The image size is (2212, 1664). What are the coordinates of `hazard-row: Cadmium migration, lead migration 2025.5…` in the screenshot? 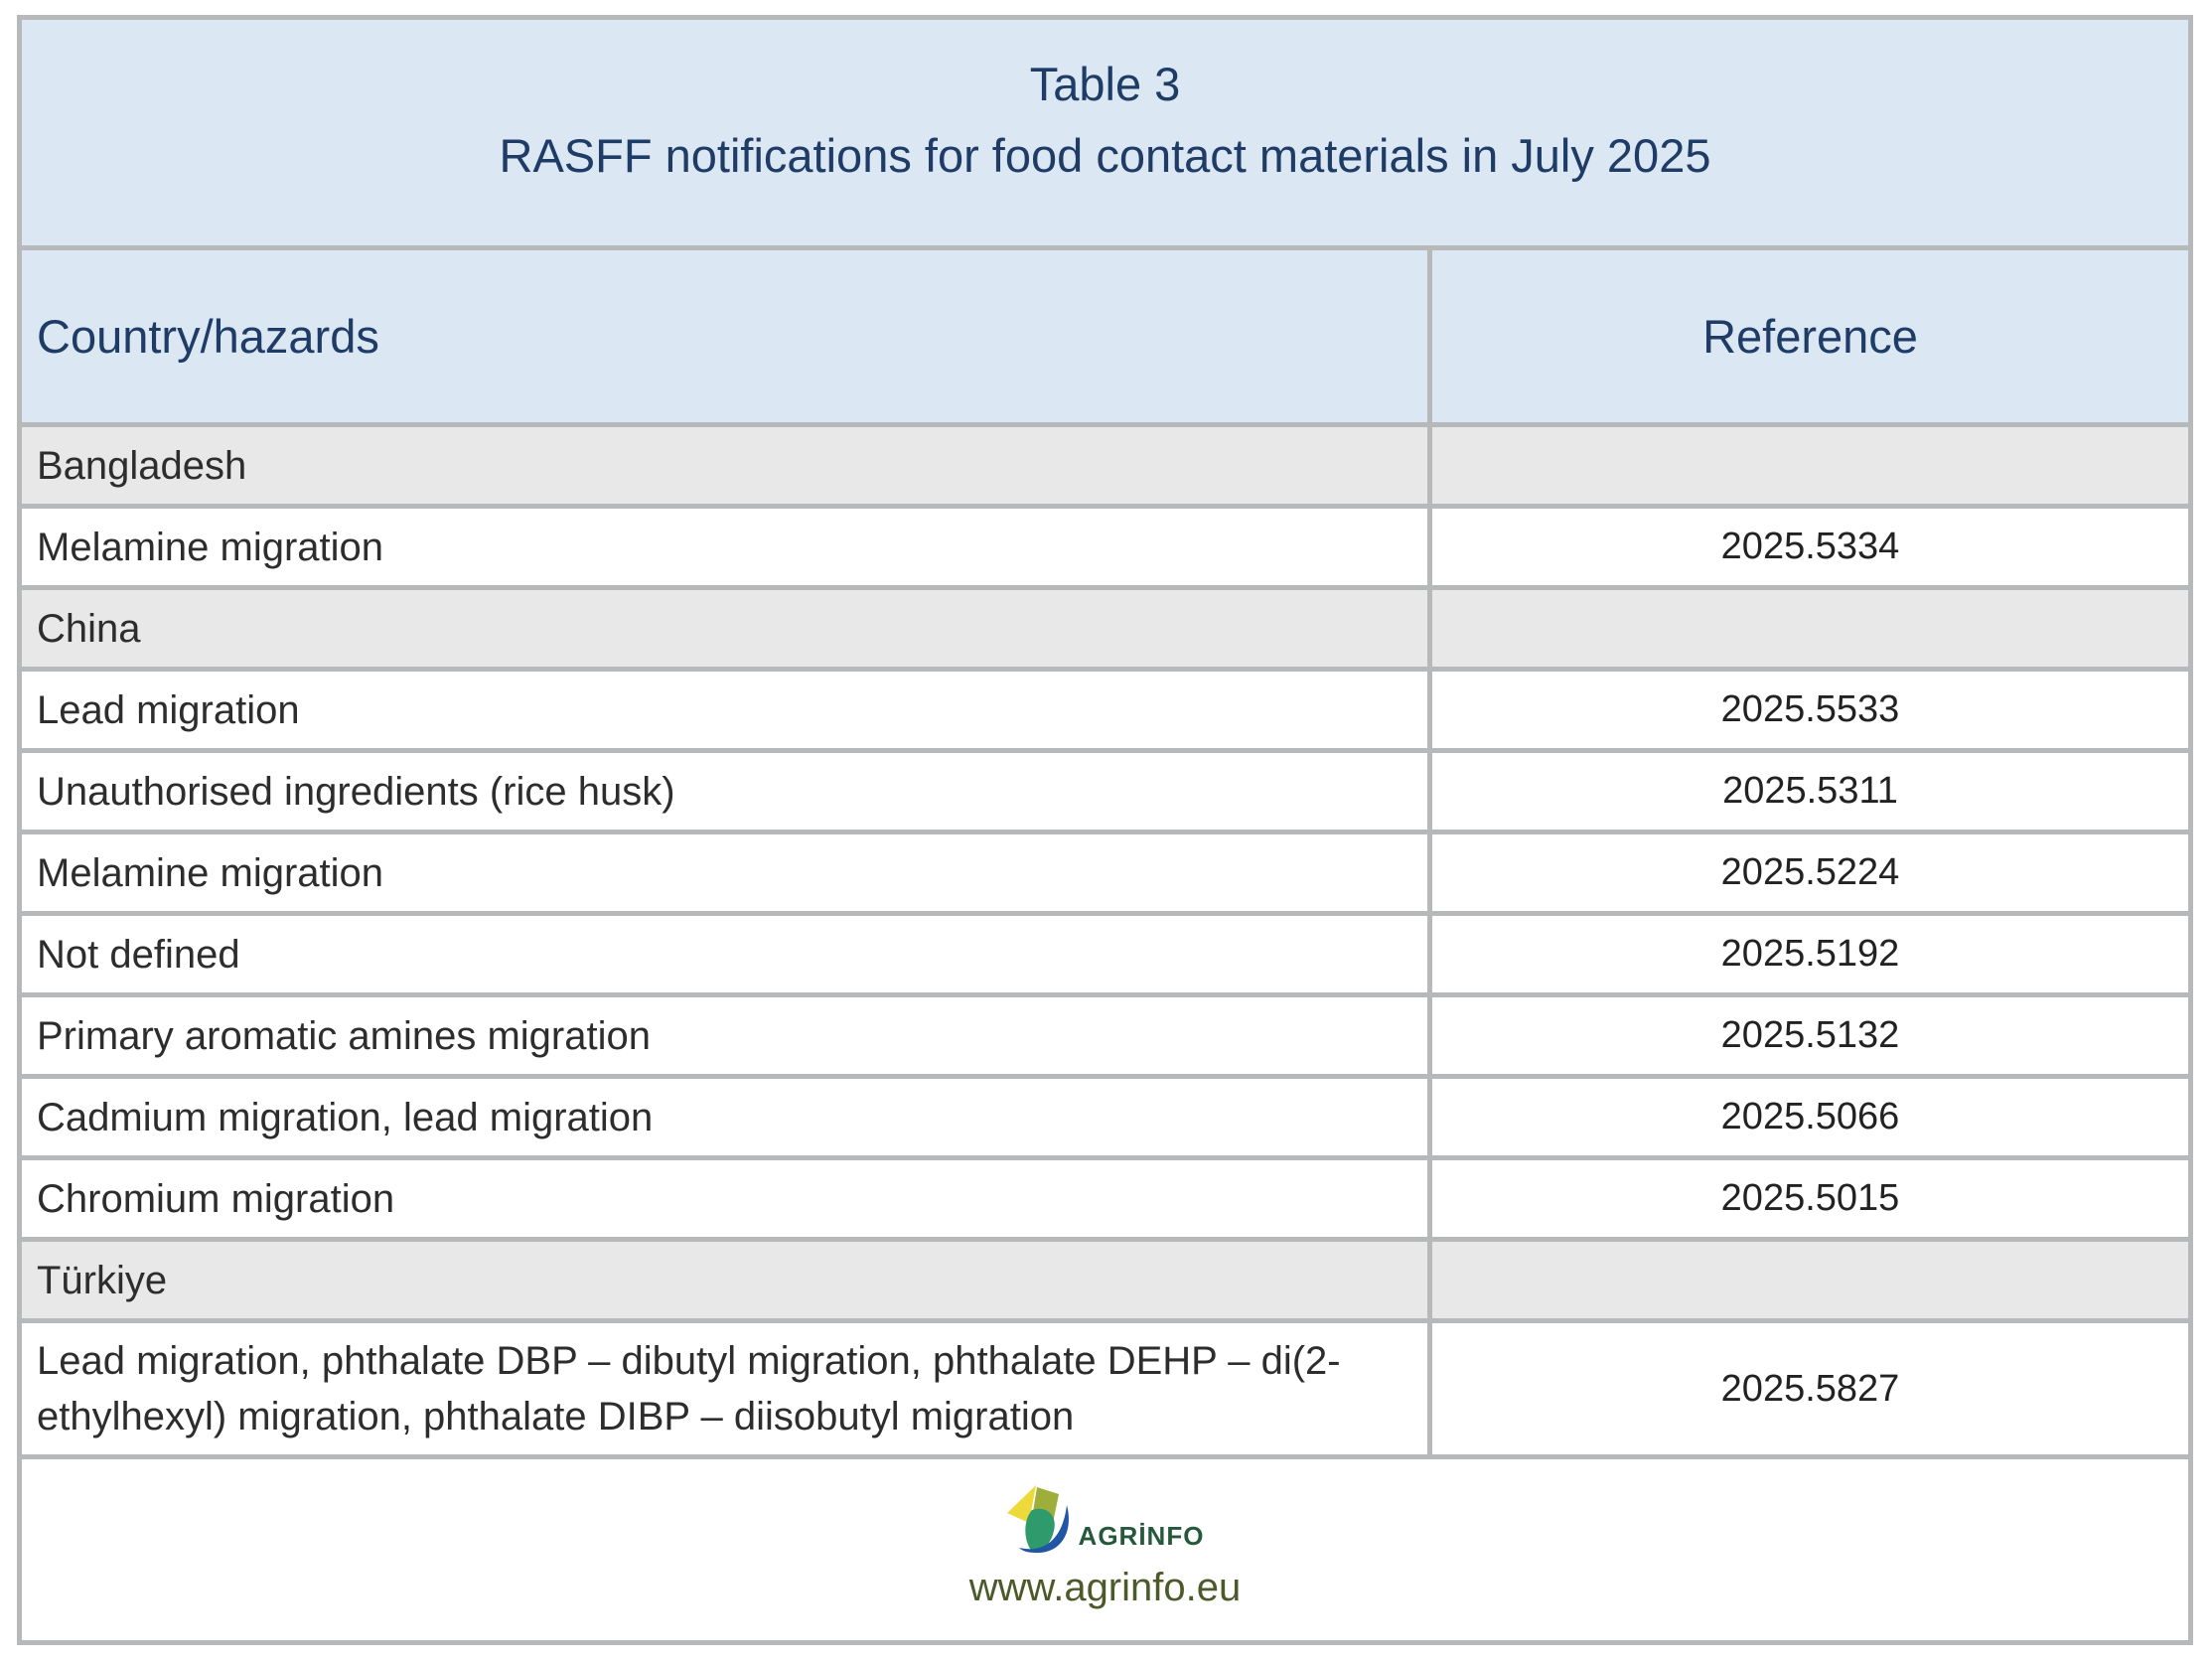 It's located at (1105, 1117).